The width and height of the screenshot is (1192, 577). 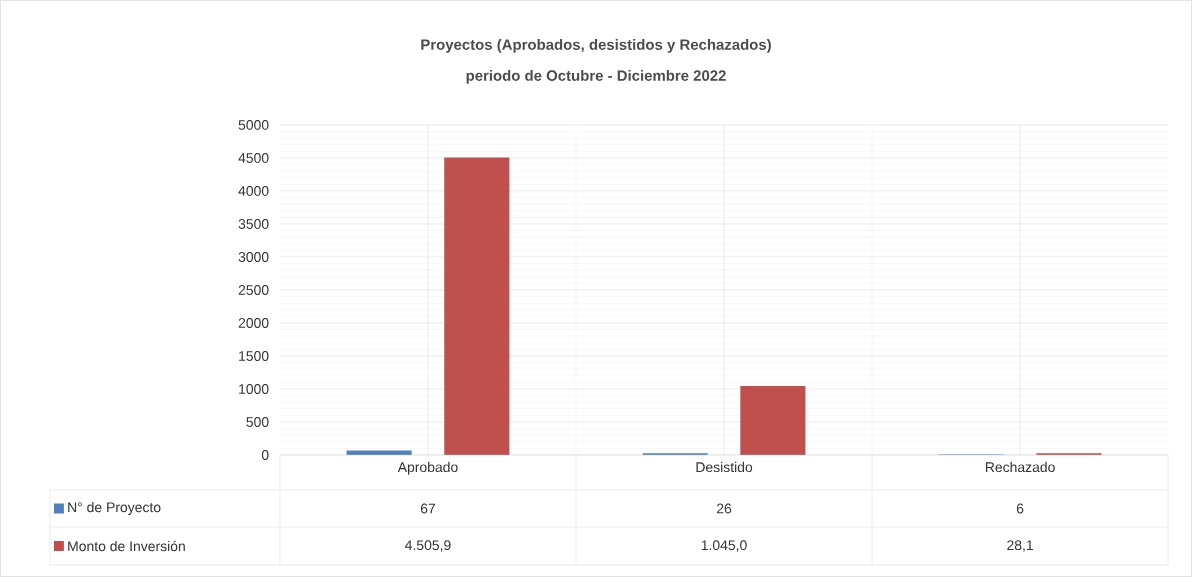 I want to click on legend-label: N° de Proyecto, so click(x=114, y=509).